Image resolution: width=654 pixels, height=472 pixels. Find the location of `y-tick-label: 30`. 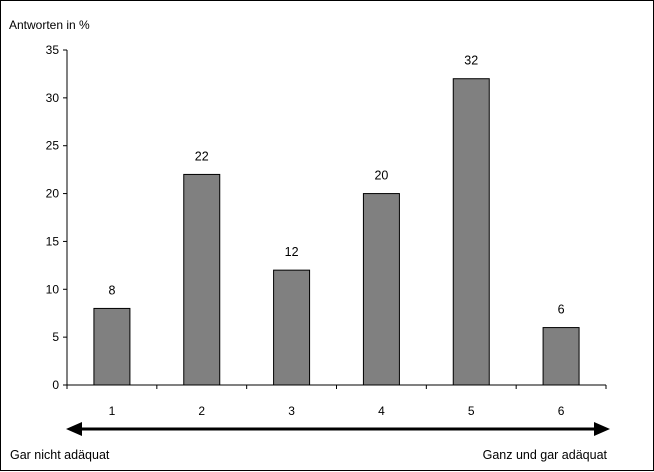

y-tick-label: 30 is located at coordinates (53, 98).